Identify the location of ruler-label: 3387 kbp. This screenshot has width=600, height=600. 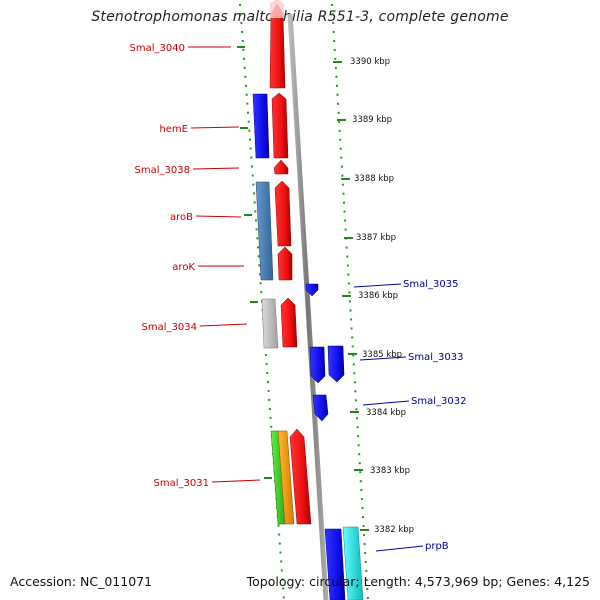
(376, 238).